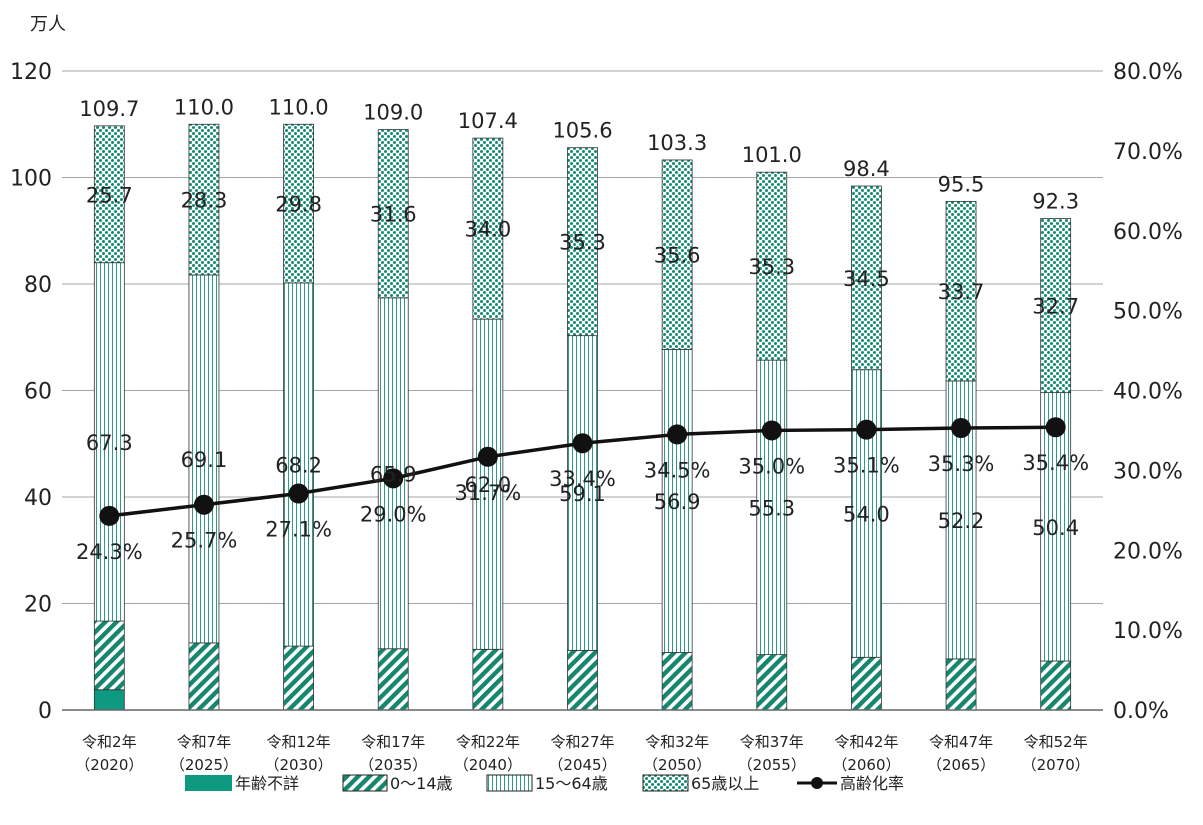  I want to click on legend-item-young: 0～14歳, so click(397, 783).